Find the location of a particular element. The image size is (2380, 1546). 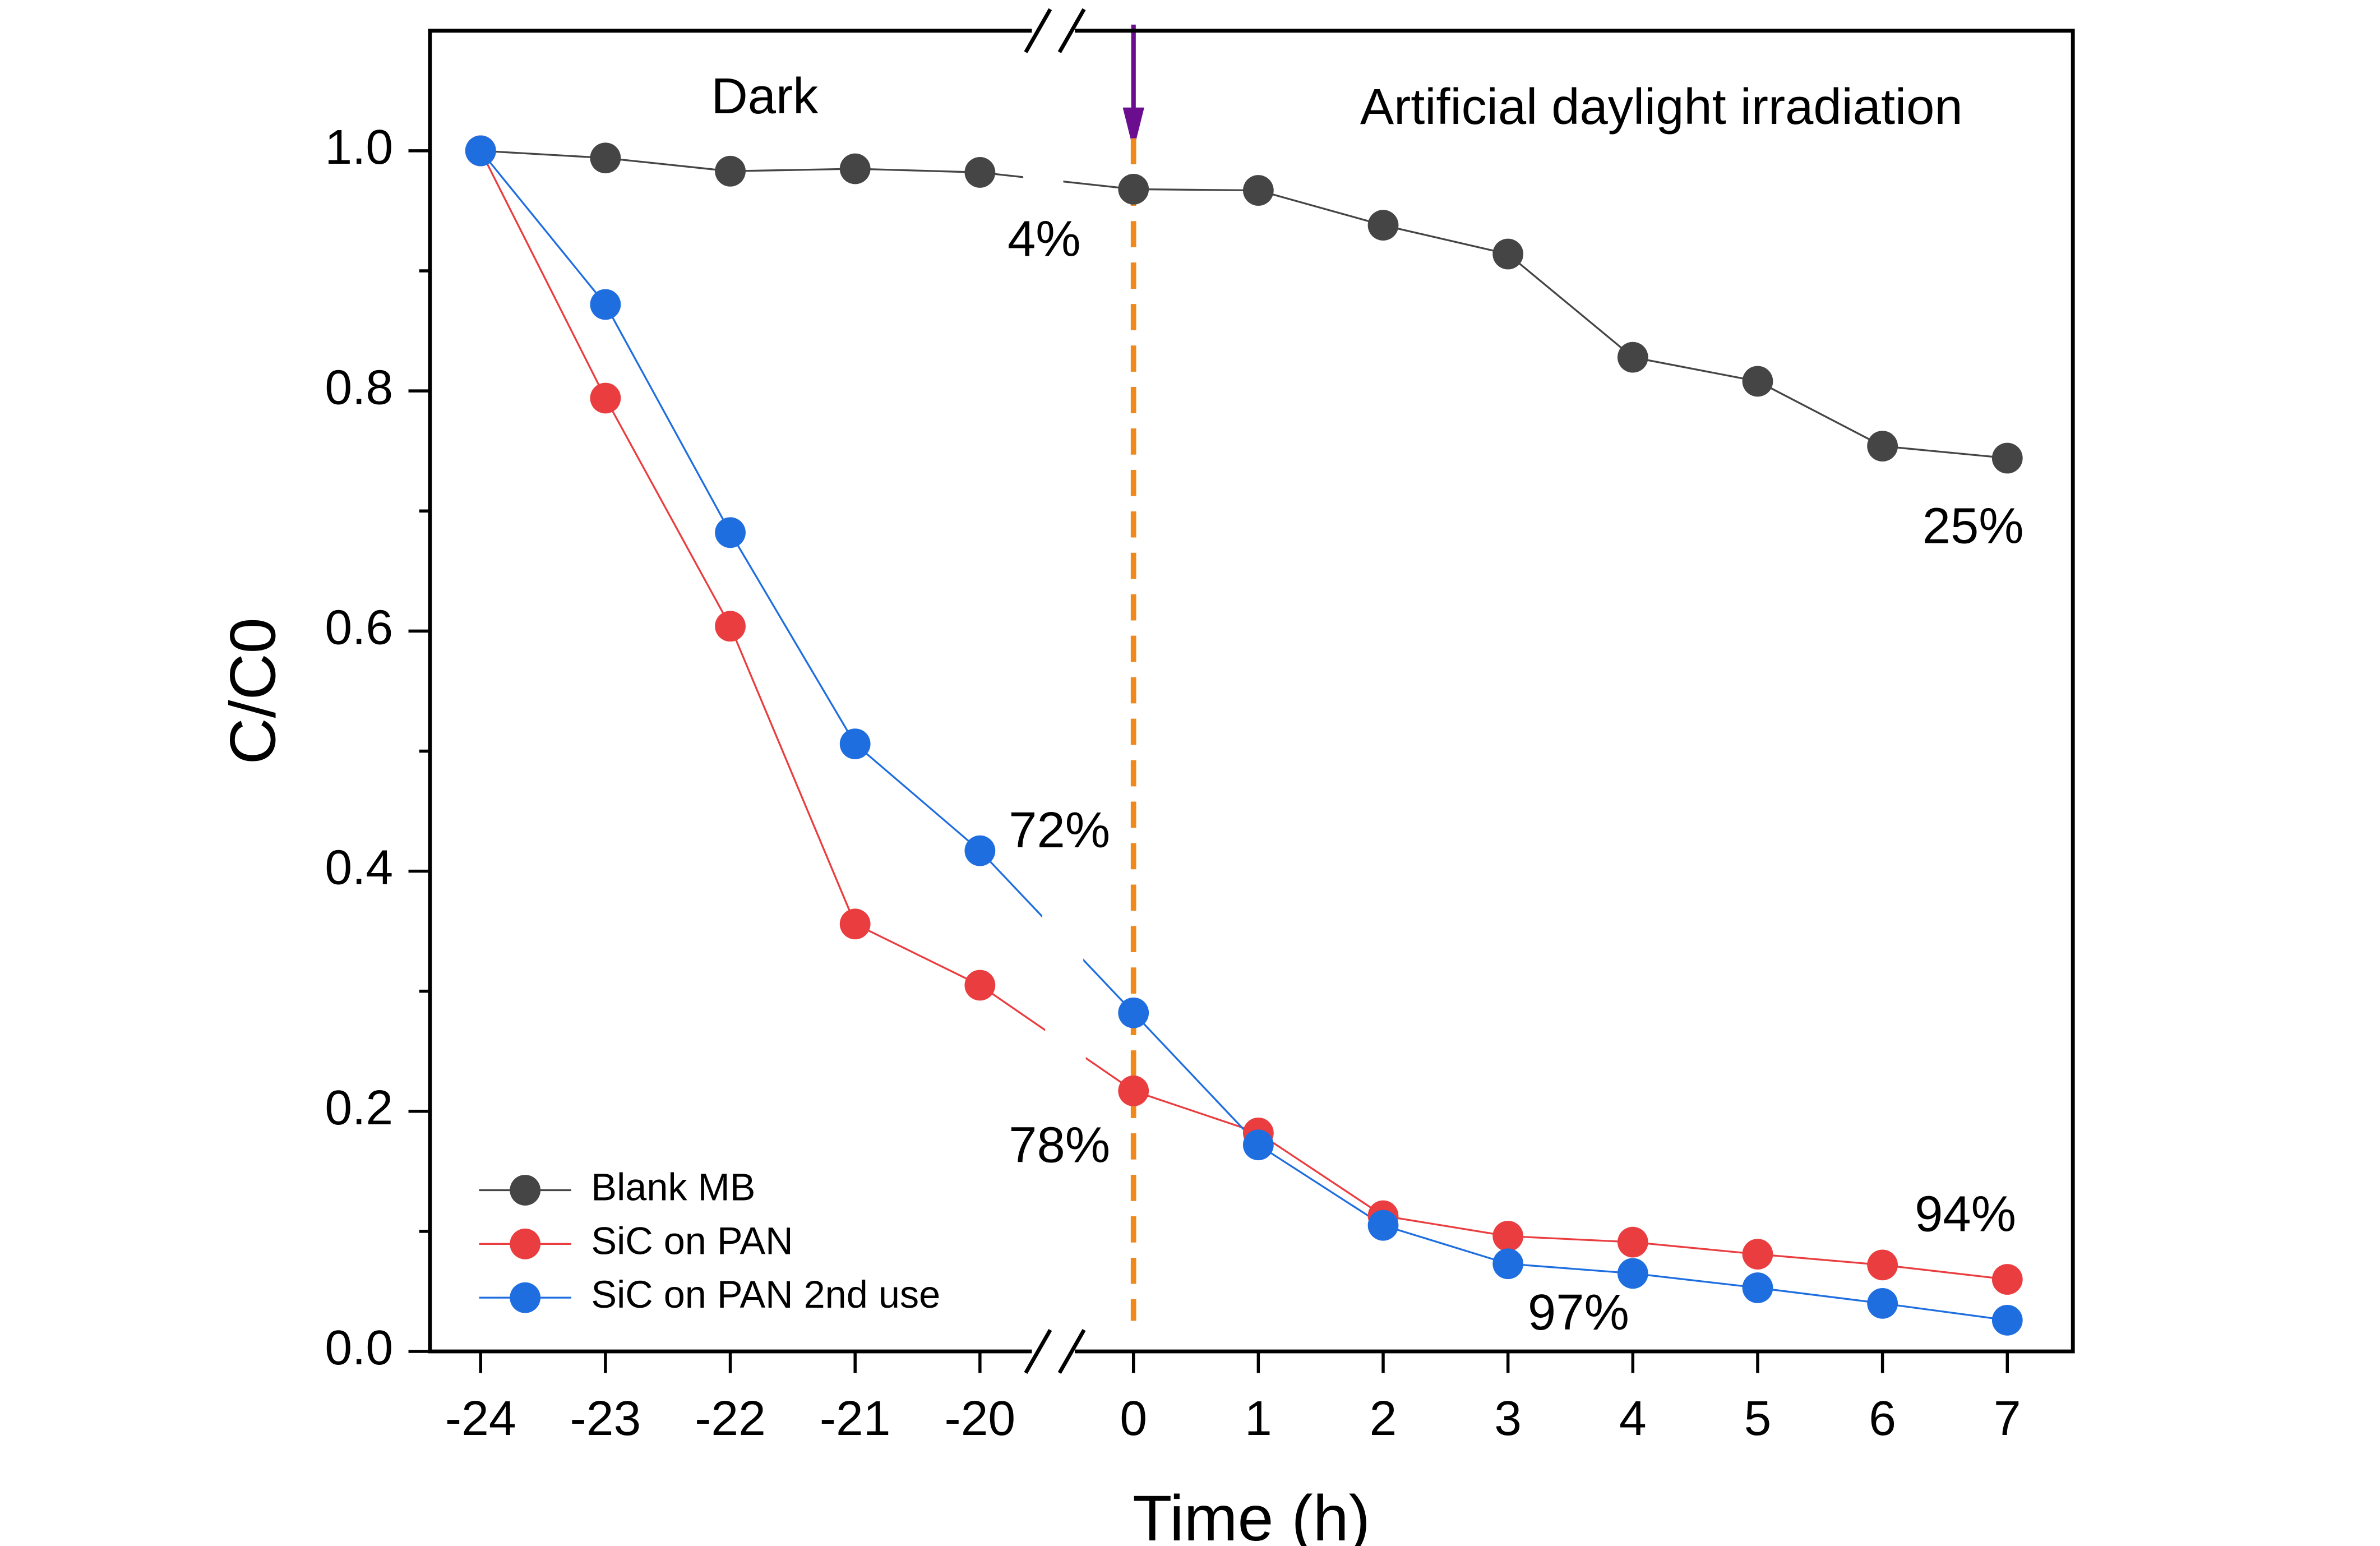

event-arrow-head is located at coordinates (1133, 129).